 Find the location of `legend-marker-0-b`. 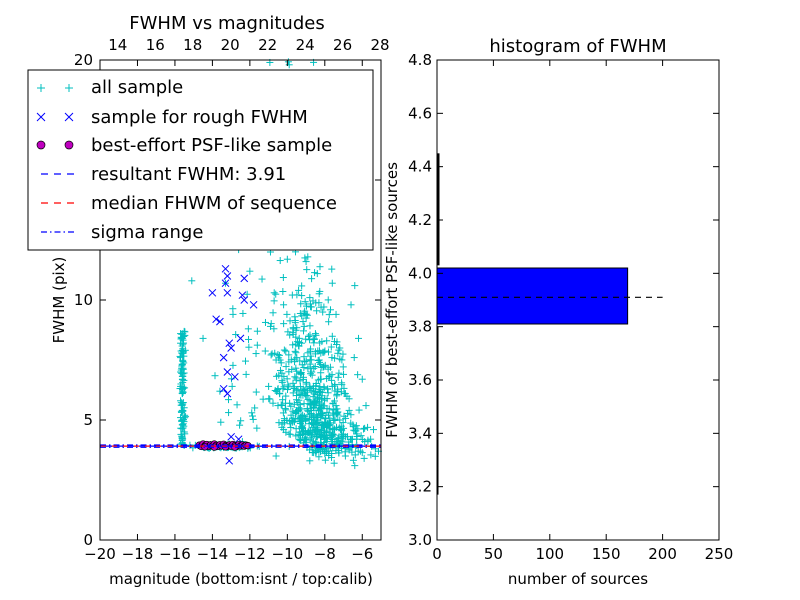

legend-marker-0-b is located at coordinates (69, 88).